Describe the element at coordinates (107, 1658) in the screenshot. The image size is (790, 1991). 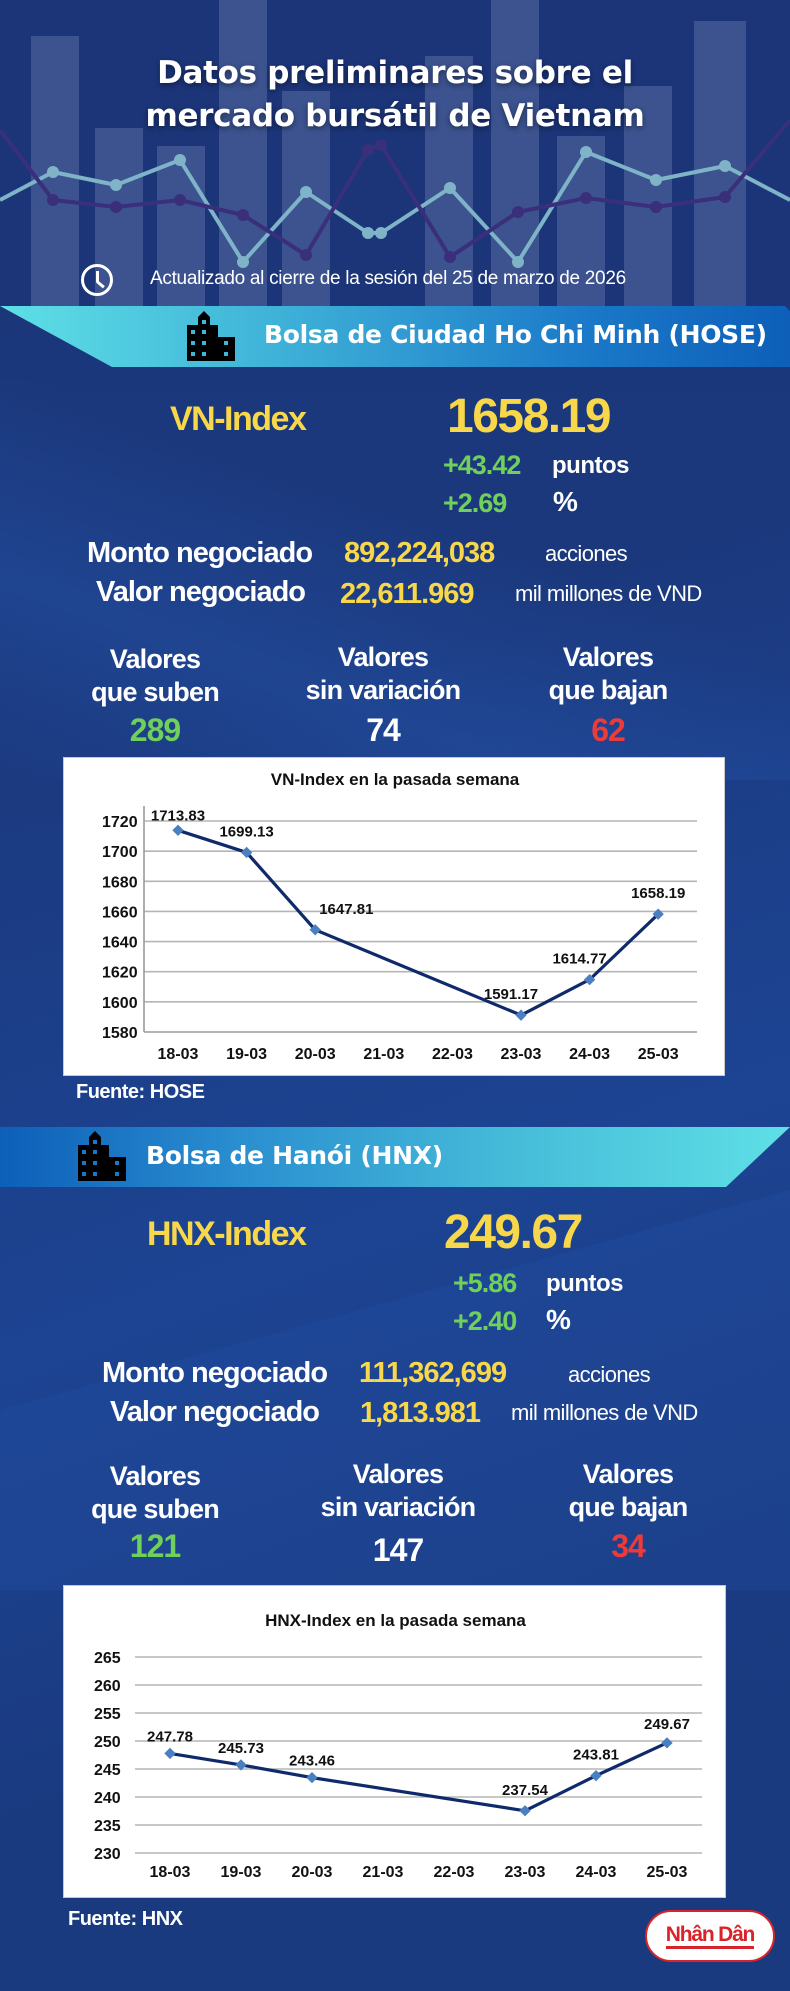
I see `y-tick-label: 265` at that location.